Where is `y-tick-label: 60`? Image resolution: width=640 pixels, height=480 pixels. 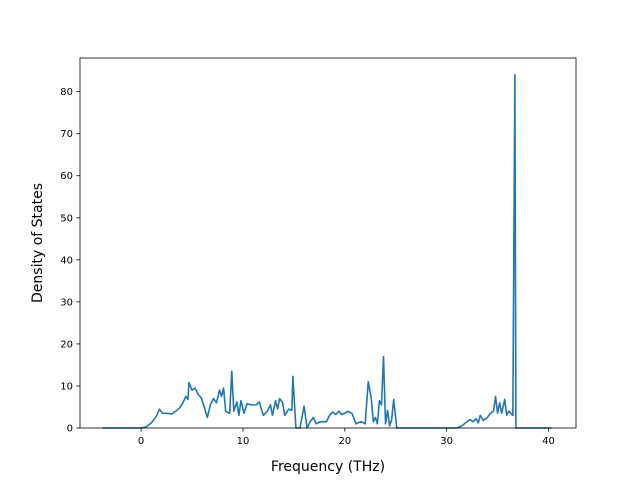
y-tick-label: 60 is located at coordinates (66, 176).